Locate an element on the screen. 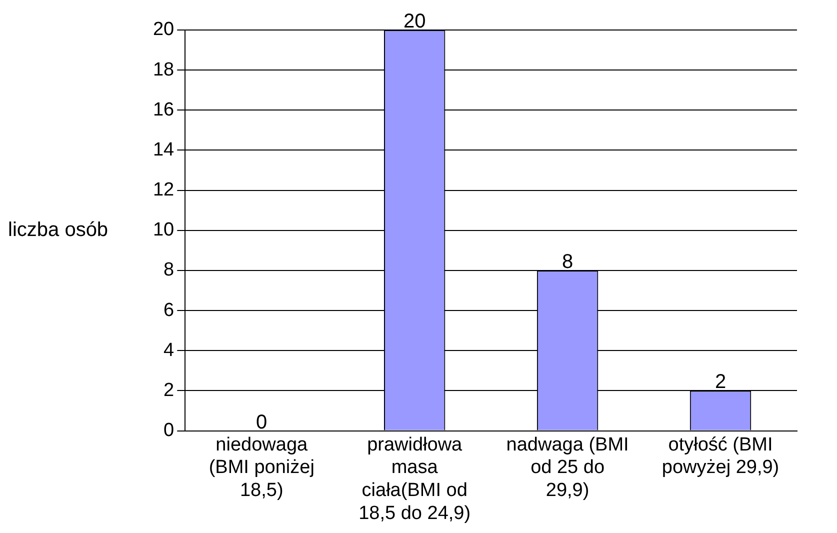 The height and width of the screenshot is (533, 837). y-tick-label: 16 is located at coordinates (163, 109).